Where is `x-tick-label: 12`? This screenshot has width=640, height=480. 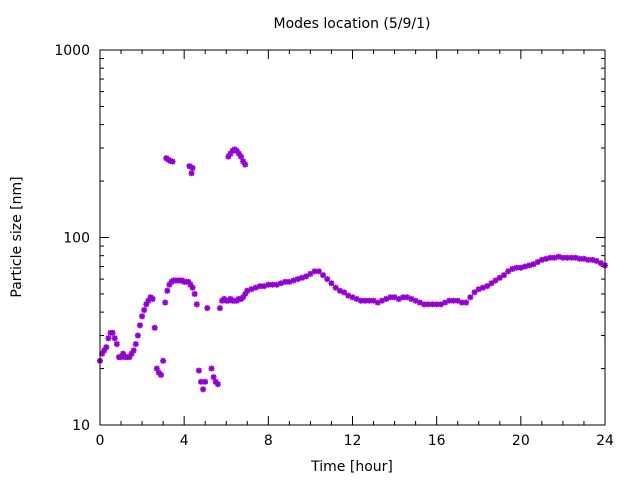
x-tick-label: 12 is located at coordinates (353, 441).